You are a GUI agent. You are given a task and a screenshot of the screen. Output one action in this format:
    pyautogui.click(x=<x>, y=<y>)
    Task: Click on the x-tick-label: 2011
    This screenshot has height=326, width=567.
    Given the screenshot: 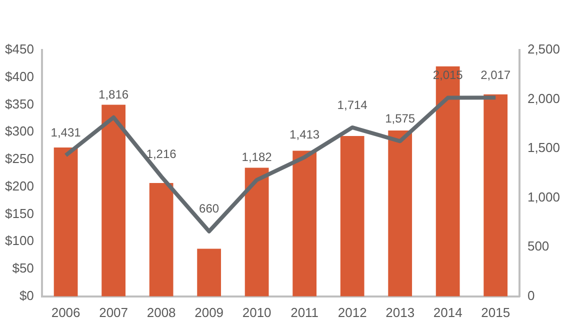 What is the action you would take?
    pyautogui.click(x=304, y=312)
    